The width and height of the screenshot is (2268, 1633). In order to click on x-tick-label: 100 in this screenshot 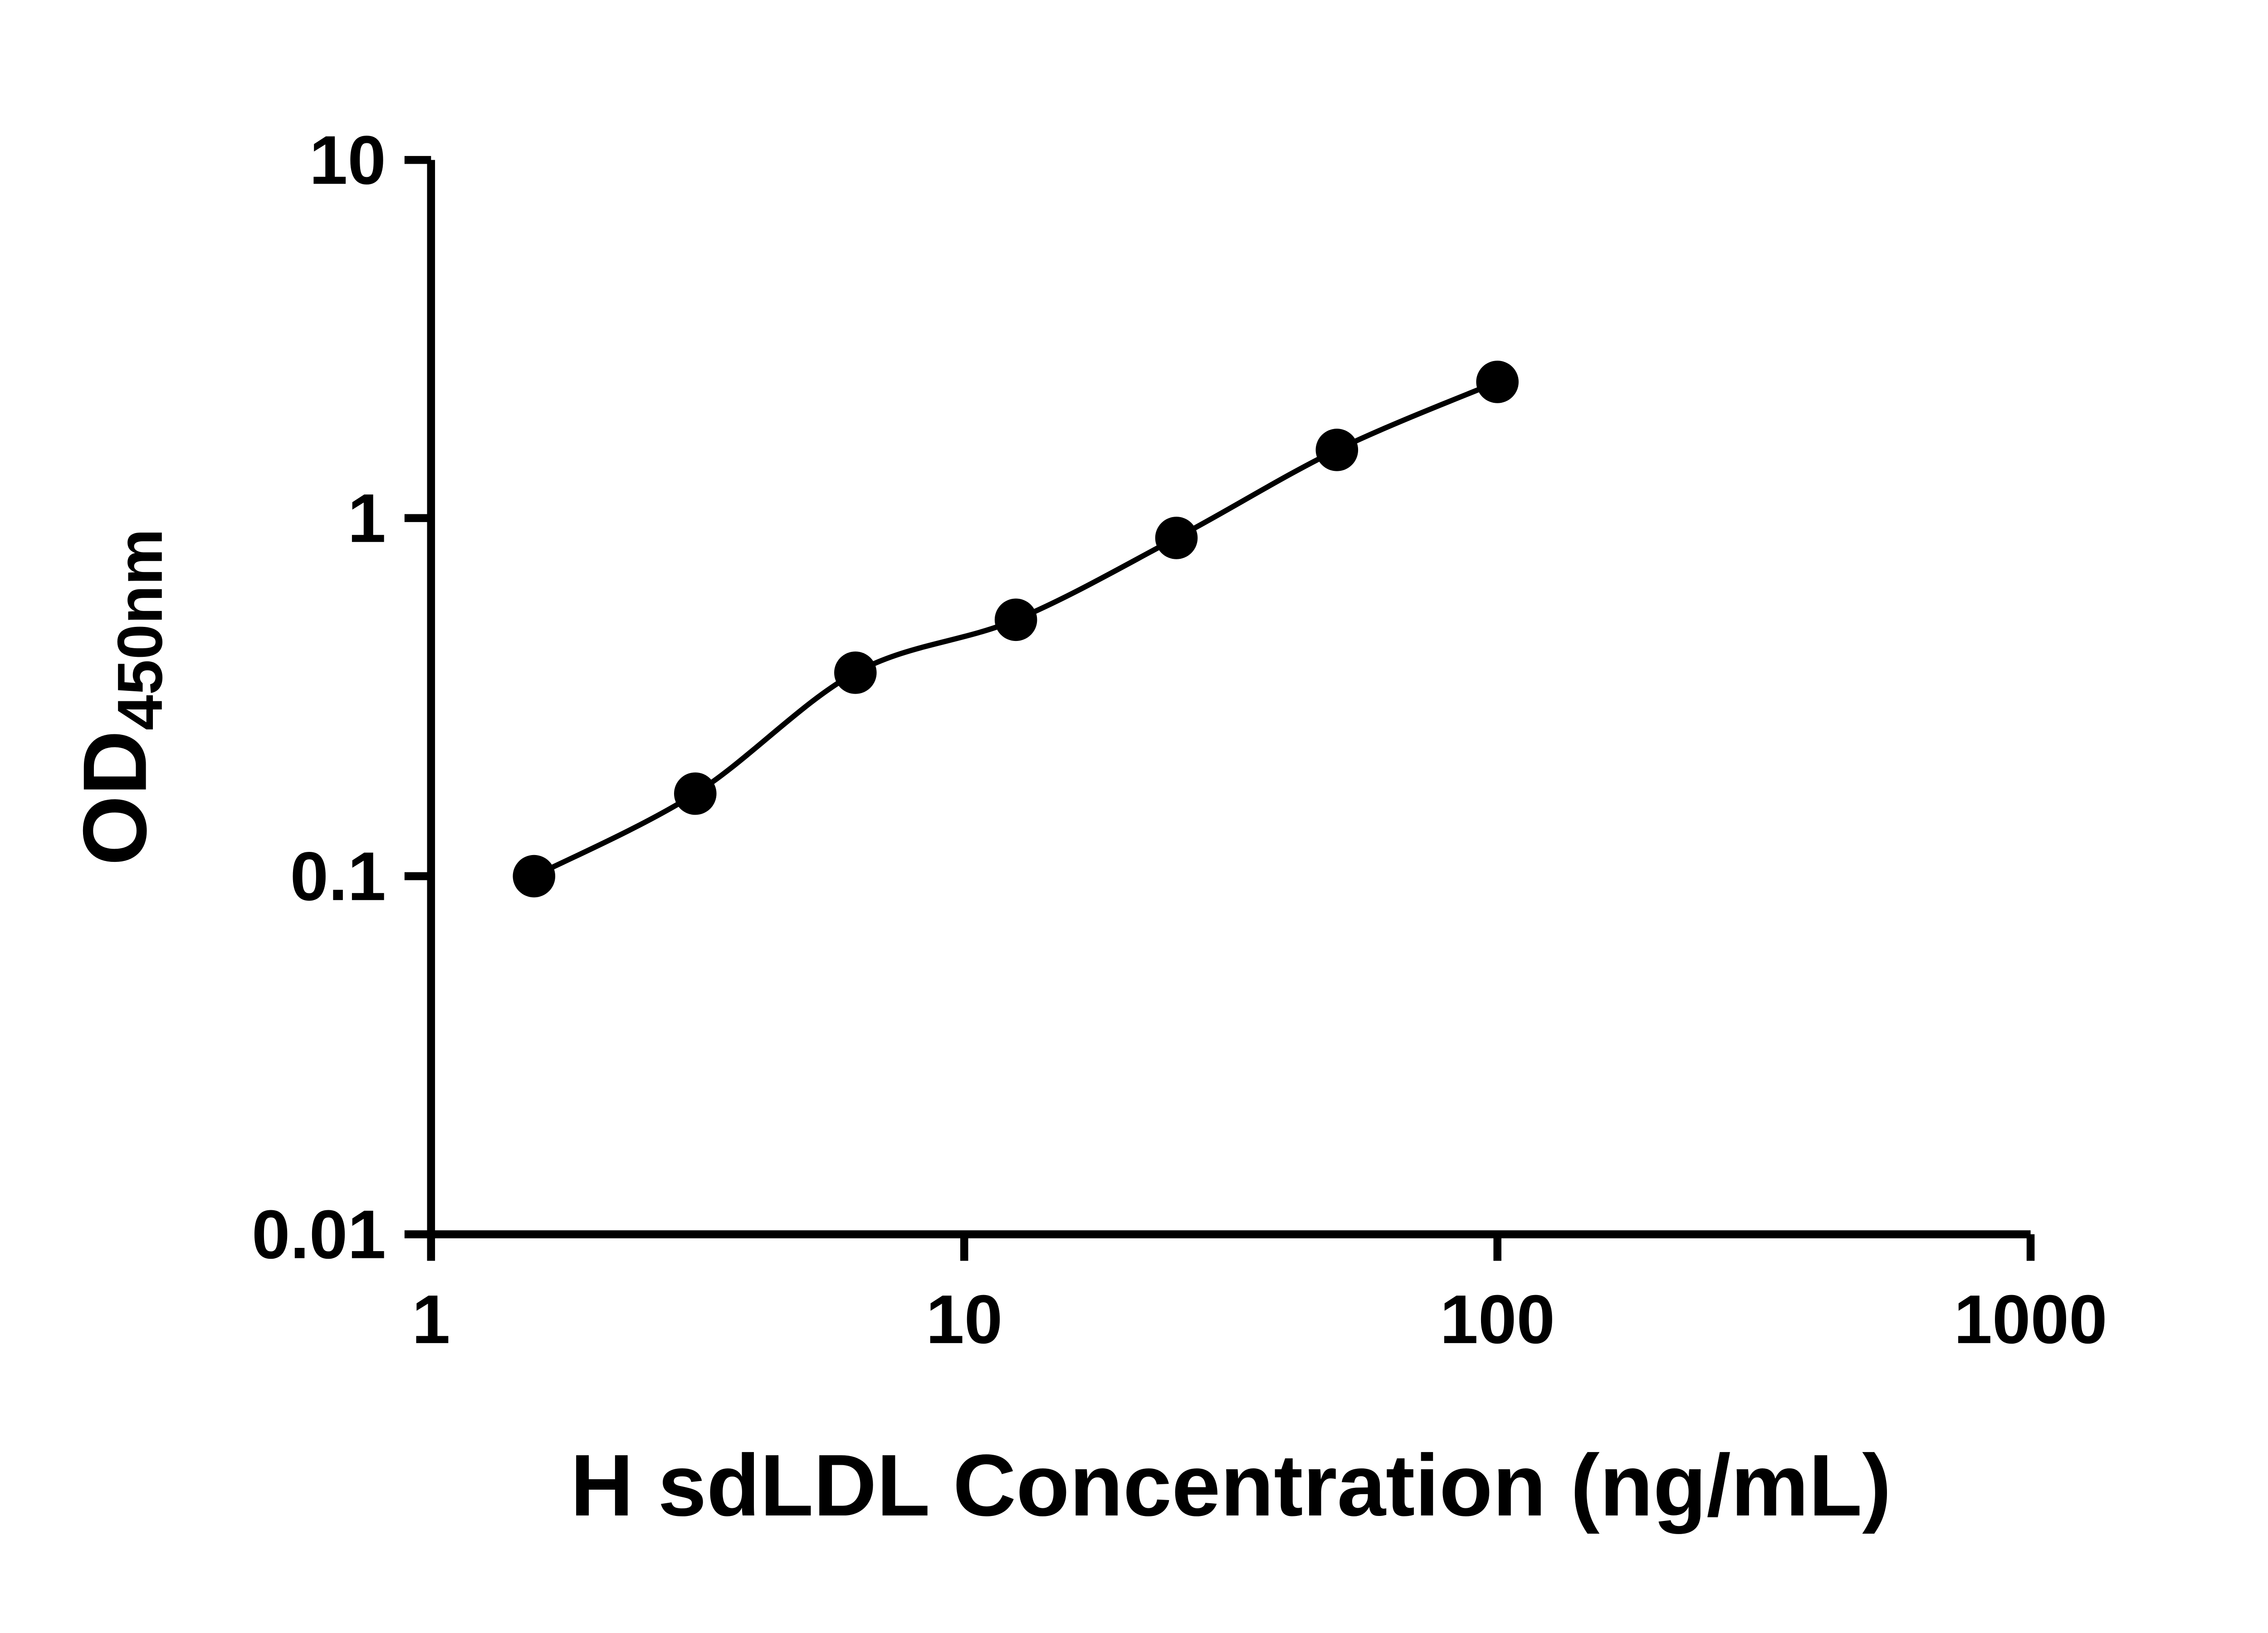, I will do `click(1498, 1319)`.